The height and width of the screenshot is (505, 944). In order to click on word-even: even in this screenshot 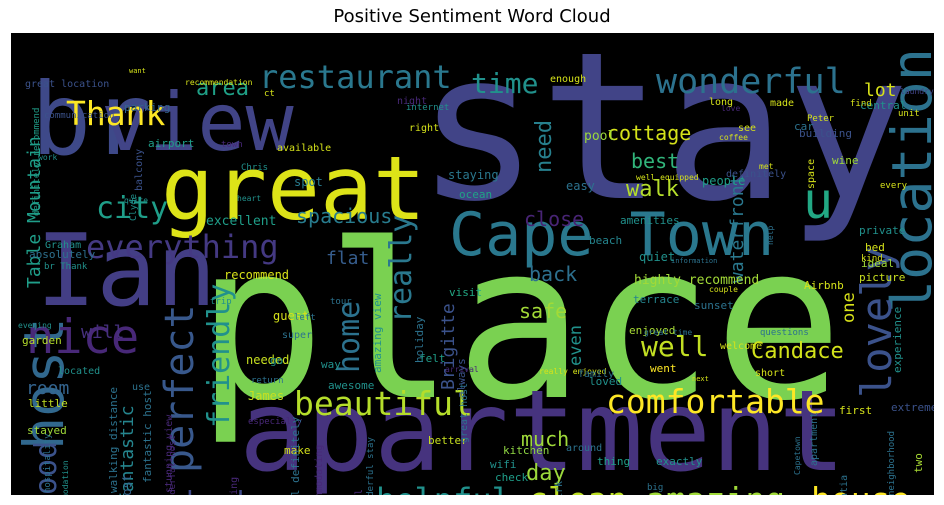, I will do `click(576, 345)`.